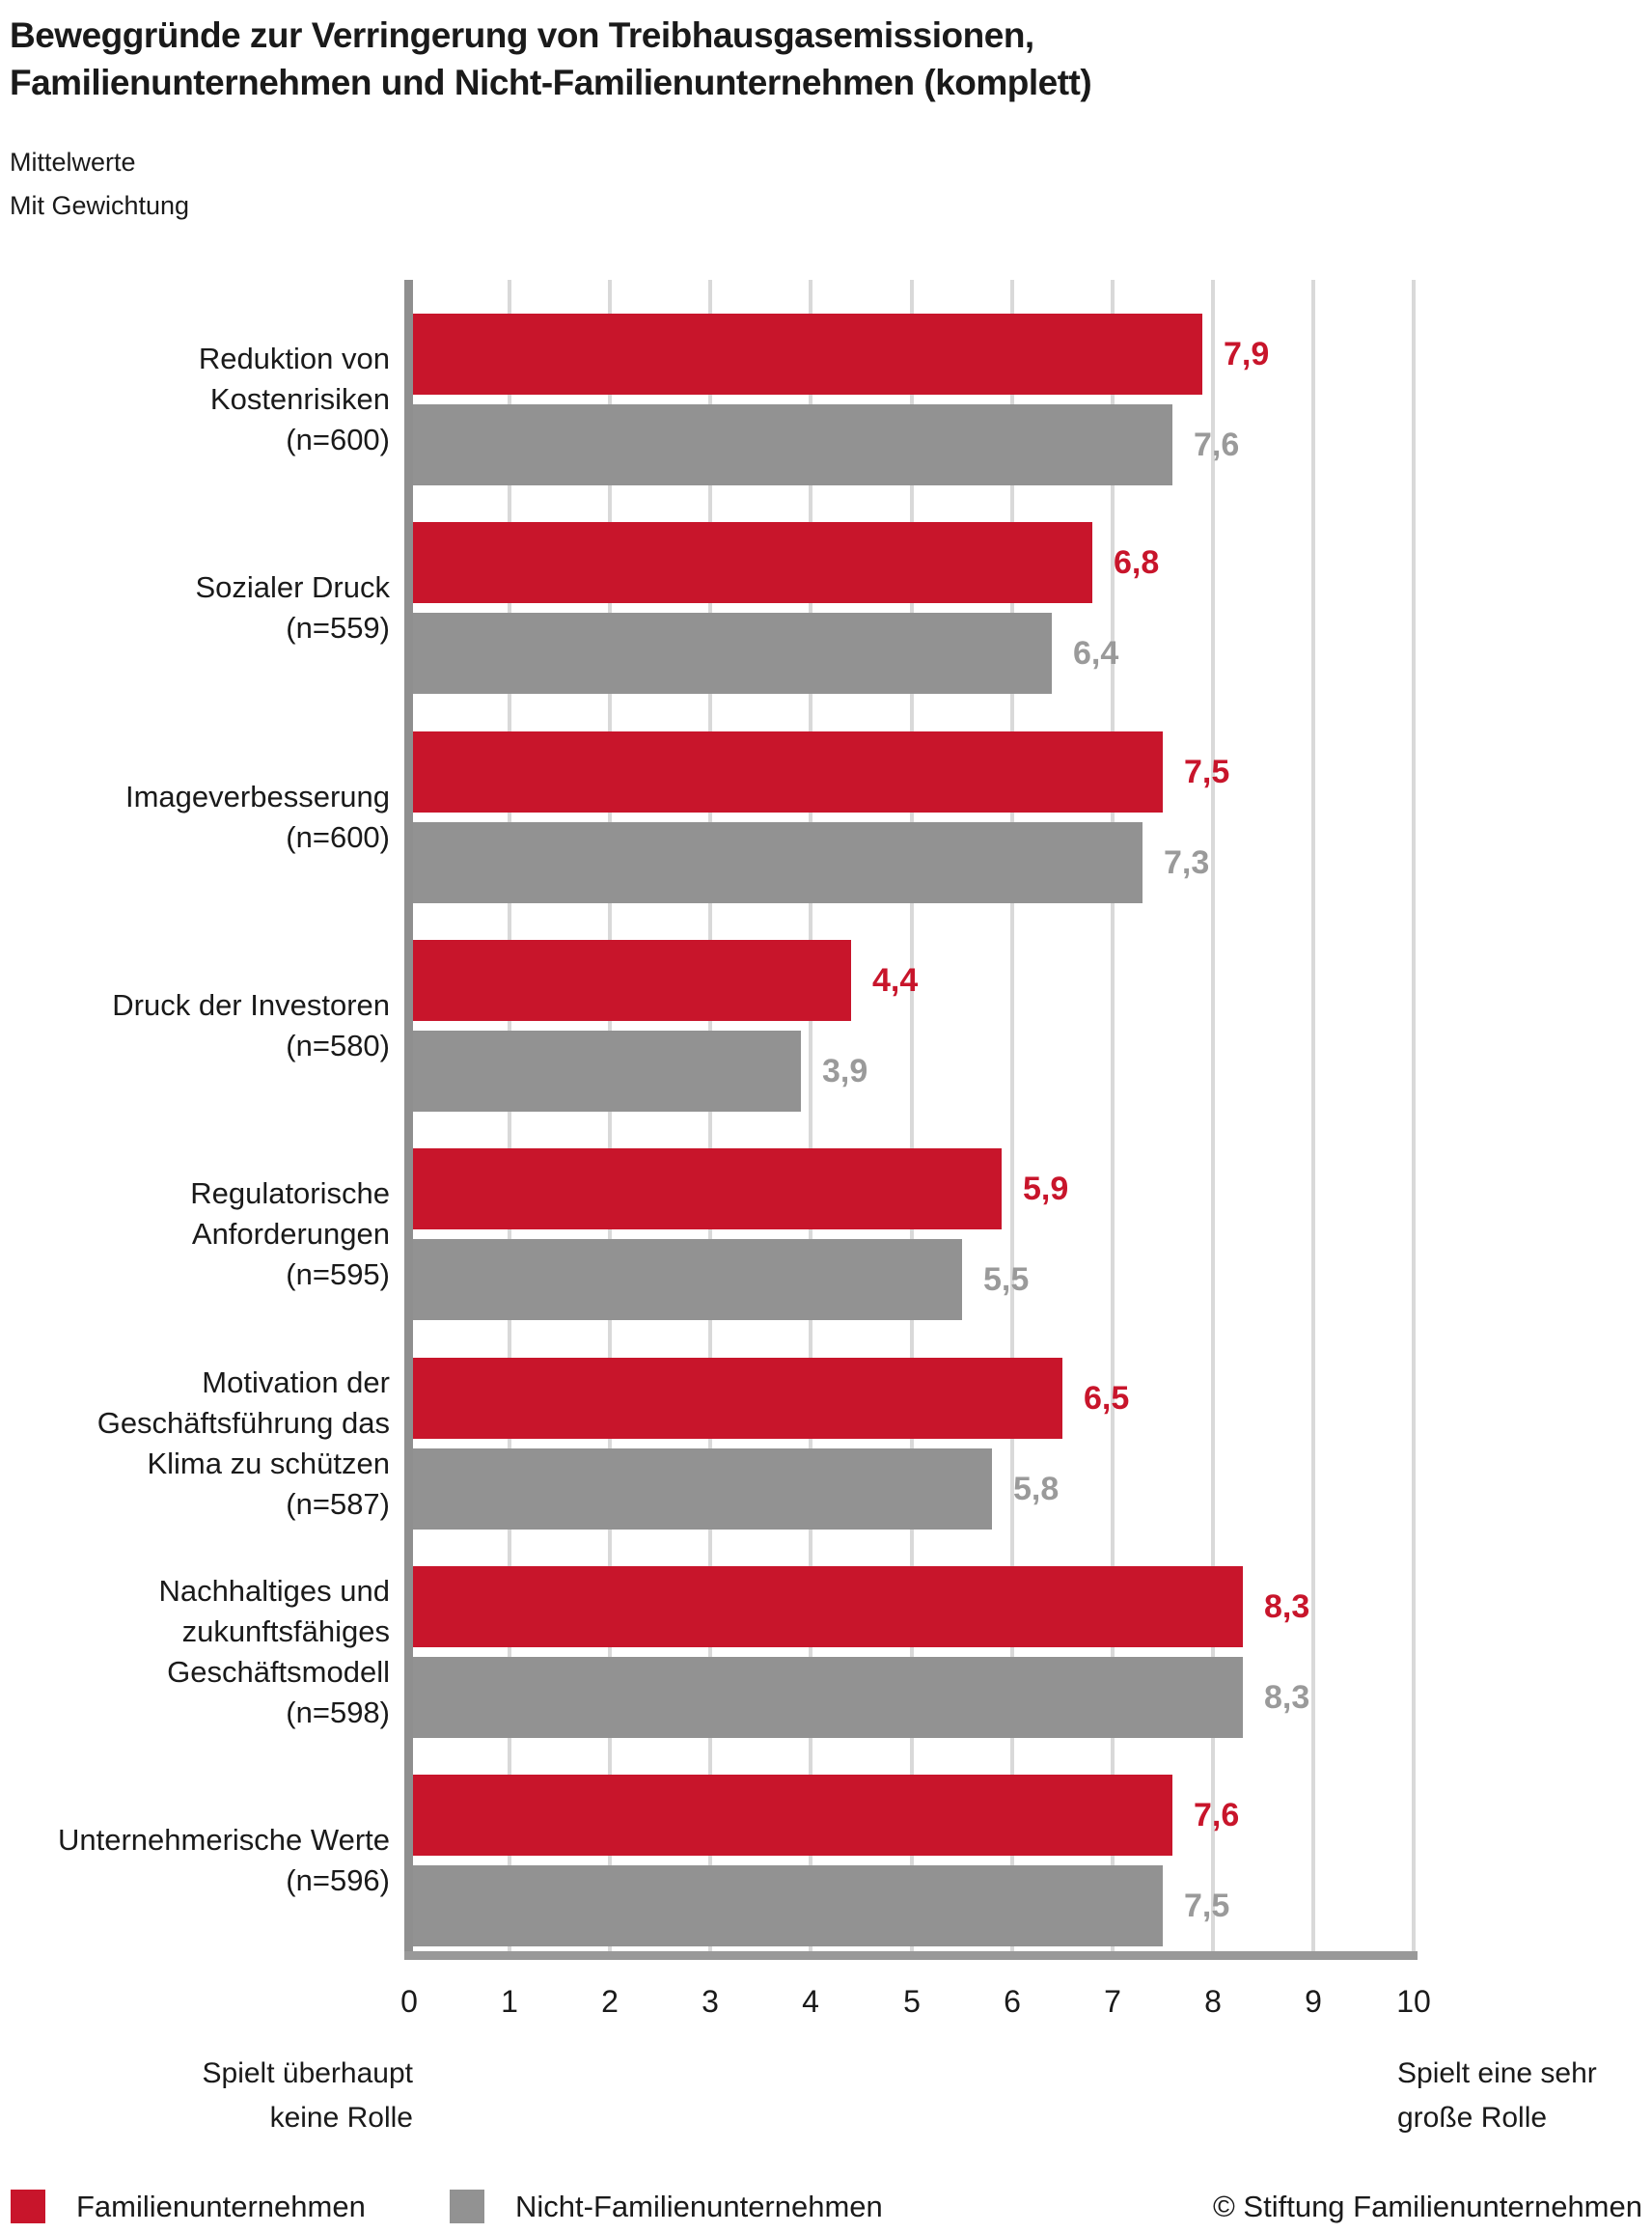 Image resolution: width=1652 pixels, height=2233 pixels. What do you see at coordinates (251, 1005) in the screenshot?
I see `category-label-line: Druck der Investoren` at bounding box center [251, 1005].